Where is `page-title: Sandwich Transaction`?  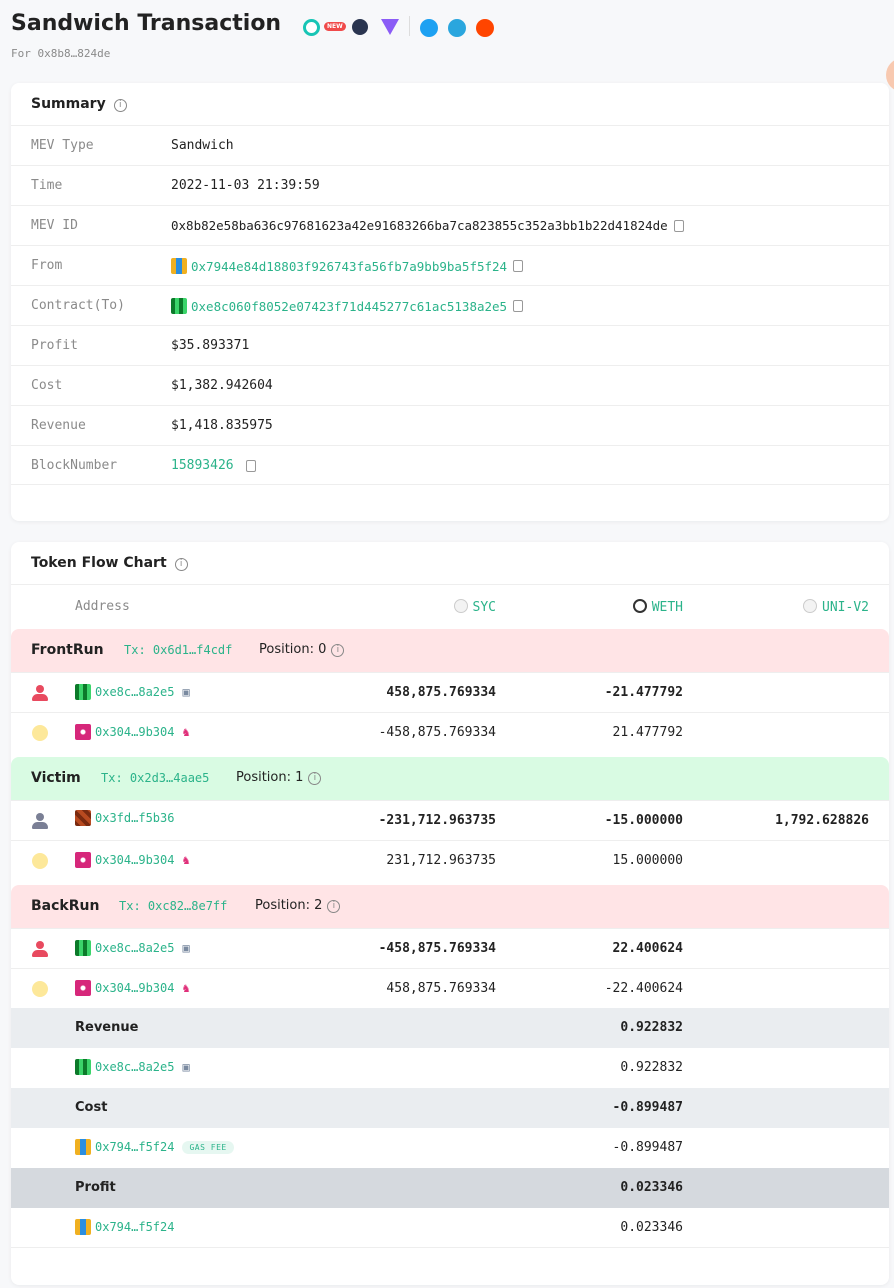
page-title: Sandwich Transaction is located at coordinates (146, 23).